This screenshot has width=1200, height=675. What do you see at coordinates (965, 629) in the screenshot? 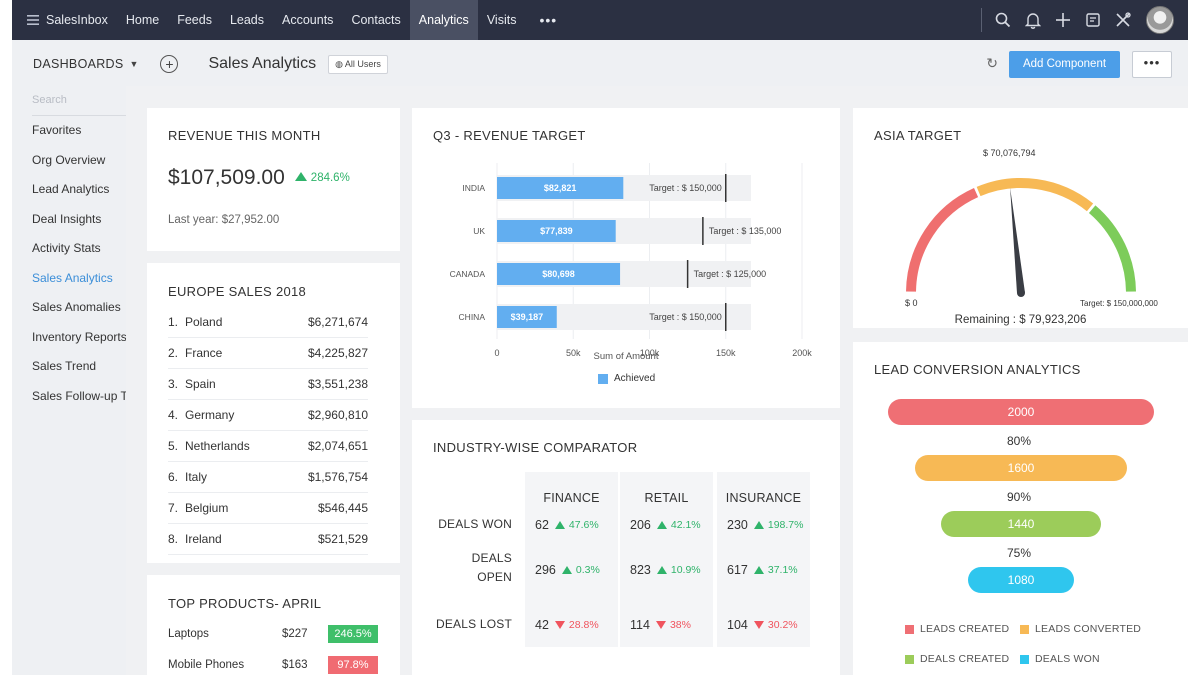
I see `legend-label: LEADS CREATED` at bounding box center [965, 629].